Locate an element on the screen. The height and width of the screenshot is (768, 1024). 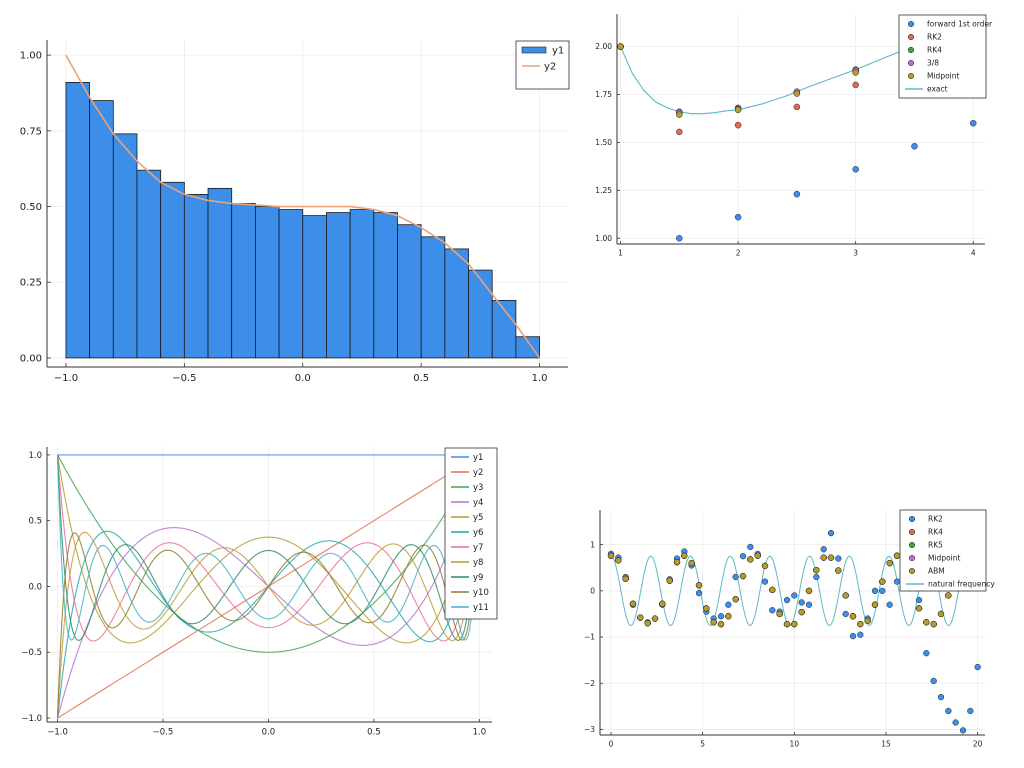
legendre-y7-line is located at coordinates (268, 548).